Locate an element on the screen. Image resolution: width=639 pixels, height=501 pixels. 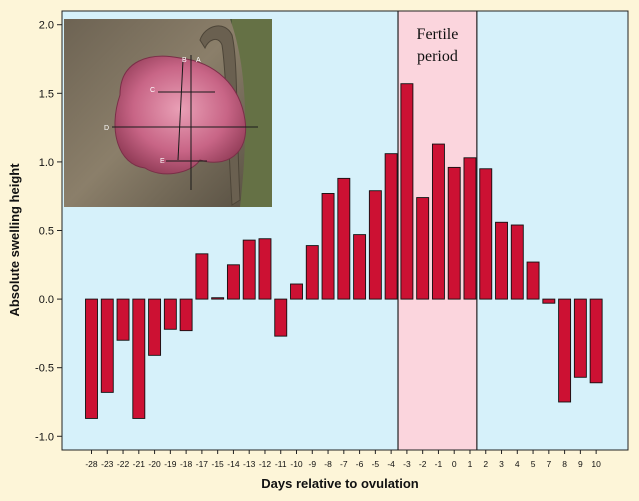
bar-day--3 is located at coordinates (407, 191).